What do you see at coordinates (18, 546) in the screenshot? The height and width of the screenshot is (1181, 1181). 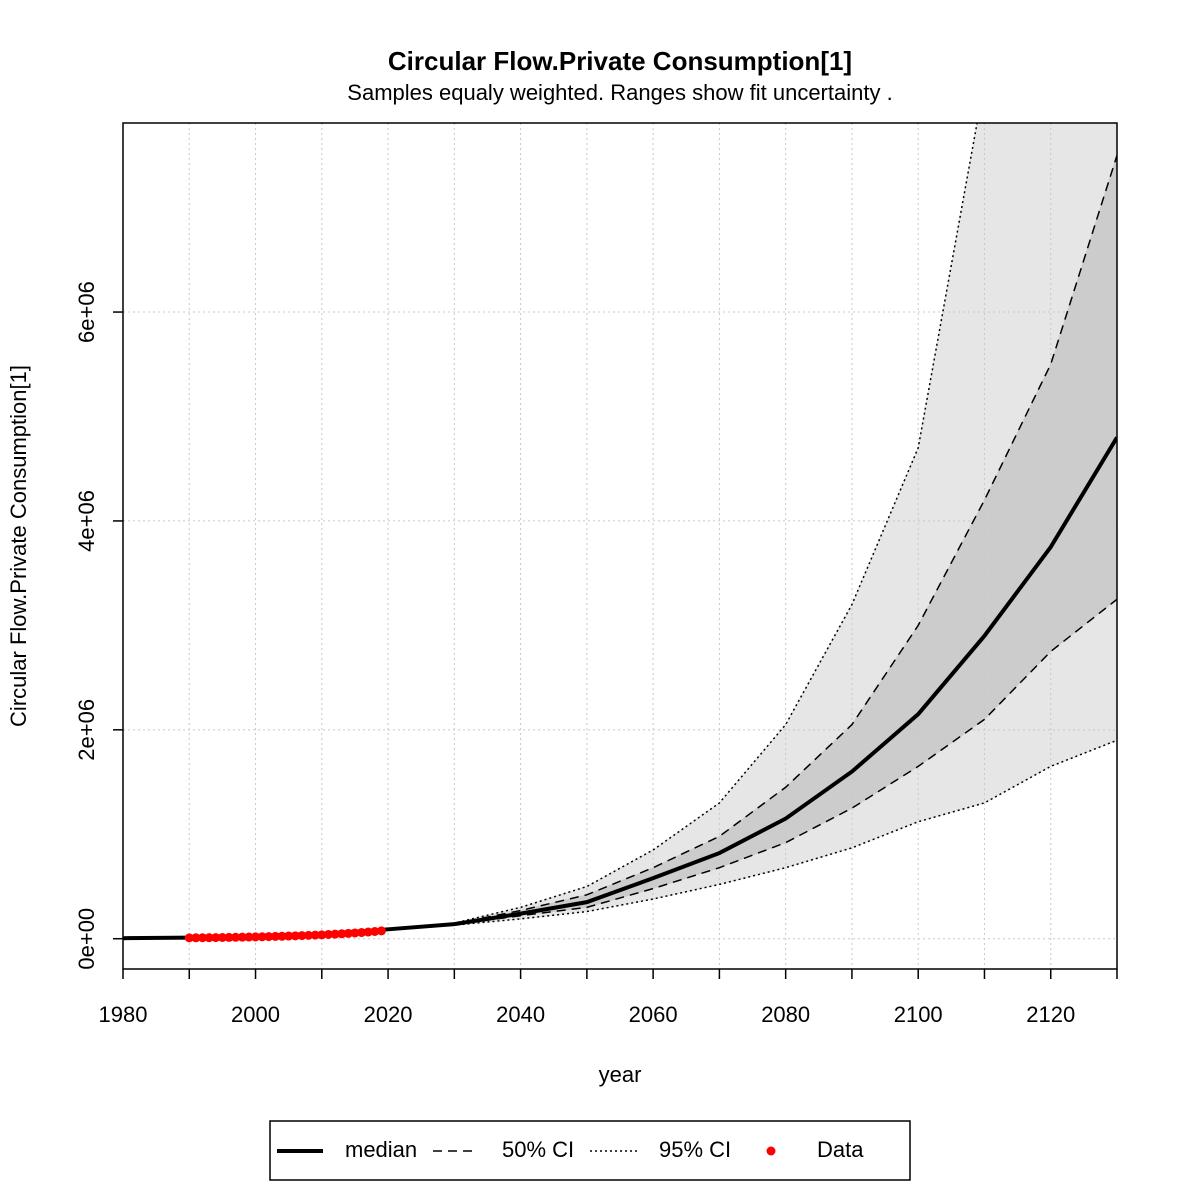 I see `y-axis-label: Circular Flow.Private Consumption[1]` at bounding box center [18, 546].